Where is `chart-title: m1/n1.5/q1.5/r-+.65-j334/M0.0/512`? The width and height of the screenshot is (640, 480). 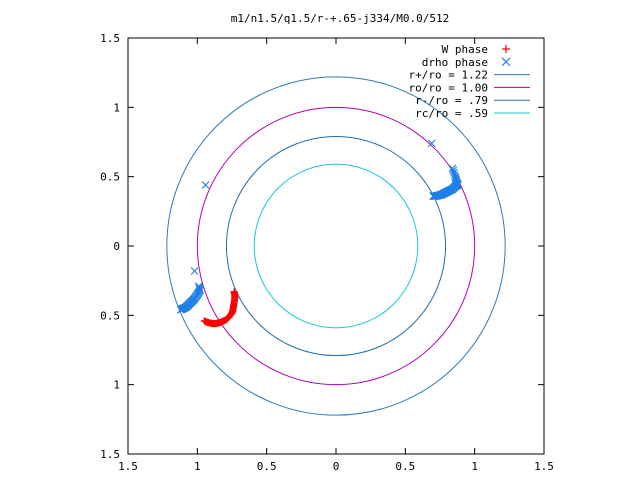 chart-title: m1/n1.5/q1.5/r-+.65-j334/M0.0/512 is located at coordinates (340, 18).